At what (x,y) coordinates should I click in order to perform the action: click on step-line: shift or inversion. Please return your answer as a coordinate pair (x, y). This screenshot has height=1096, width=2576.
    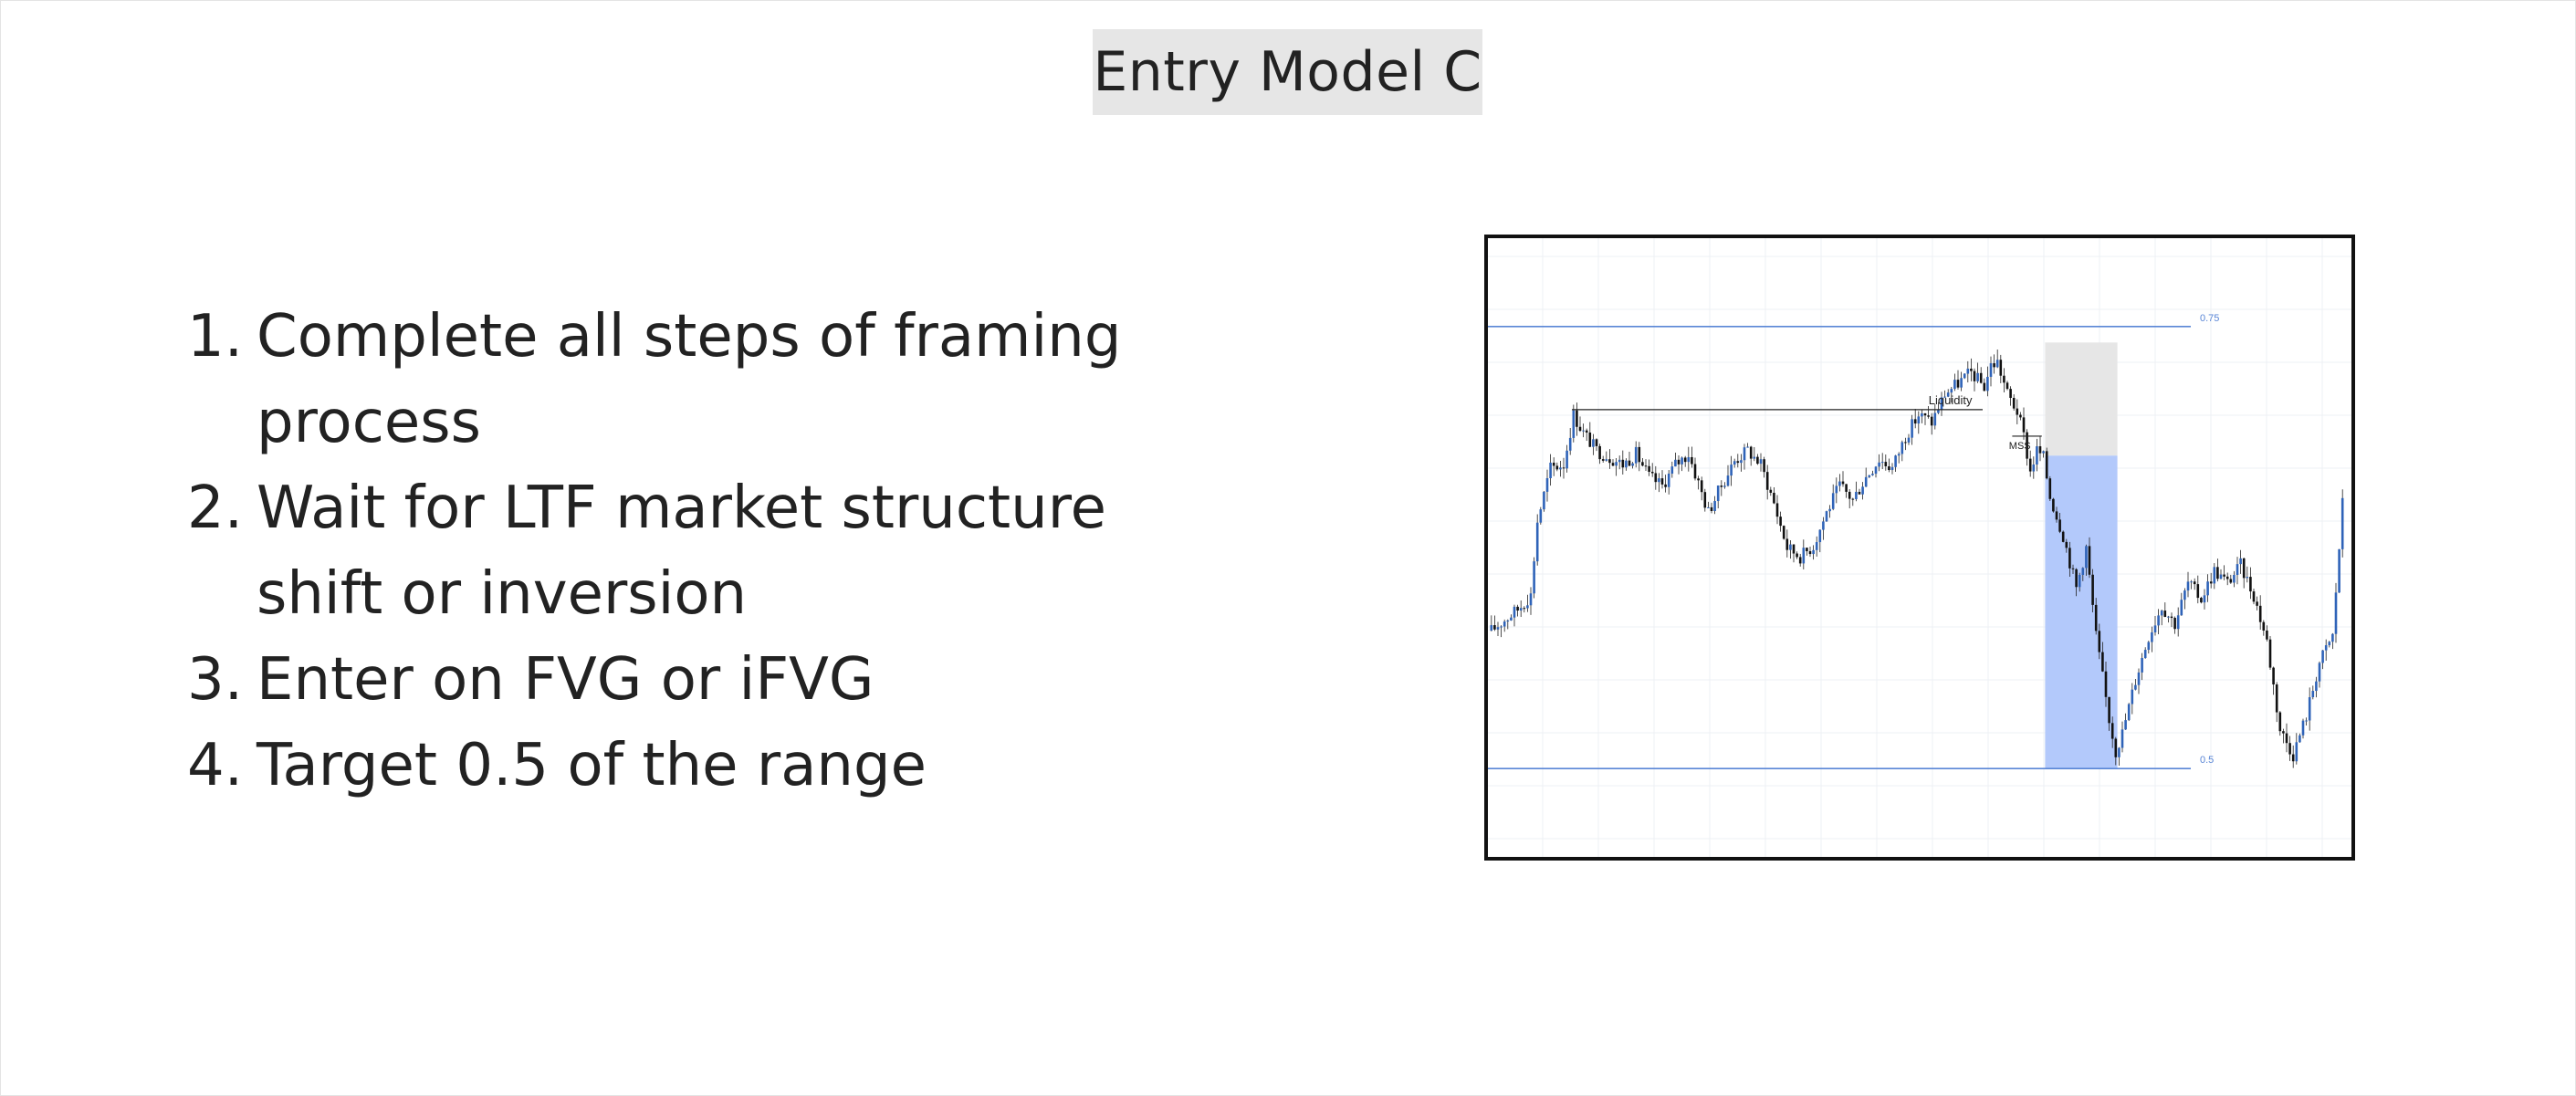
    Looking at the image, I should click on (503, 594).